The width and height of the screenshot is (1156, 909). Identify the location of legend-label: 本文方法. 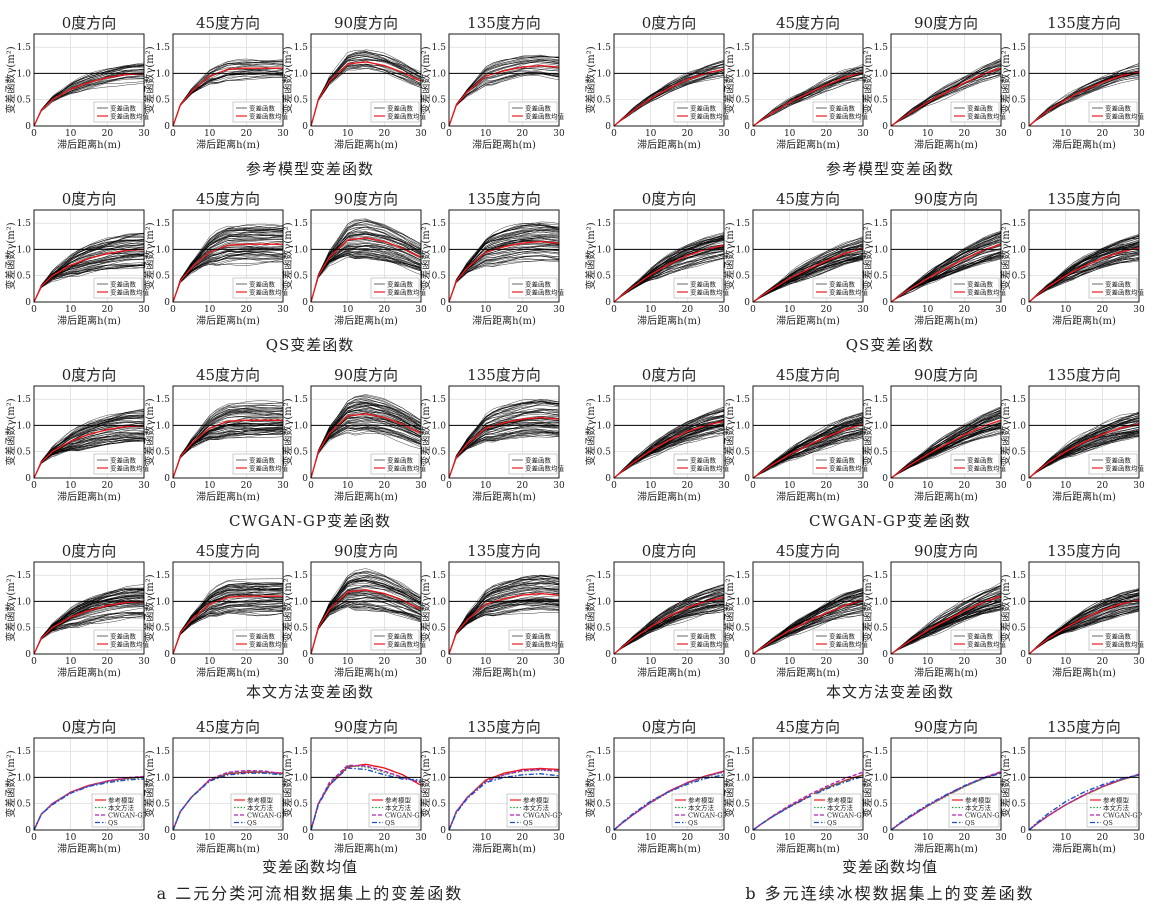
(260, 807).